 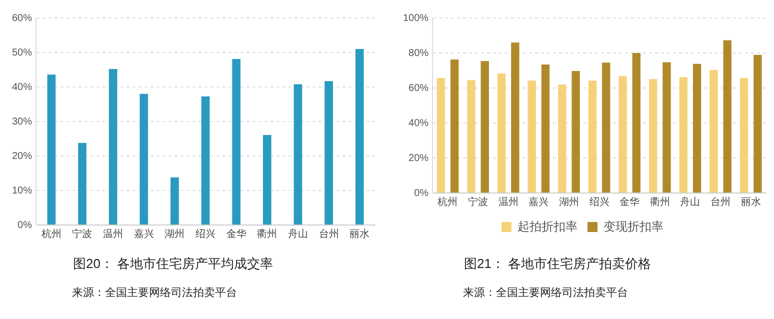 What do you see at coordinates (418, 53) in the screenshot?
I see `y-tick-label: 80%` at bounding box center [418, 53].